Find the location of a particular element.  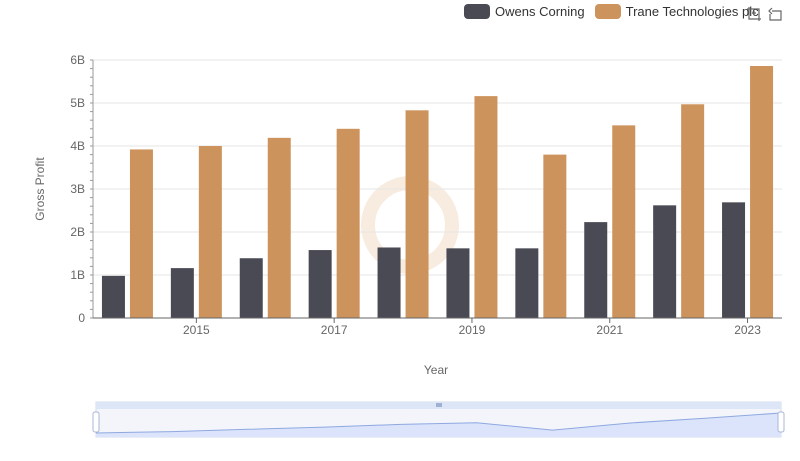

bar-owens-corning-2014 is located at coordinates (113, 296).